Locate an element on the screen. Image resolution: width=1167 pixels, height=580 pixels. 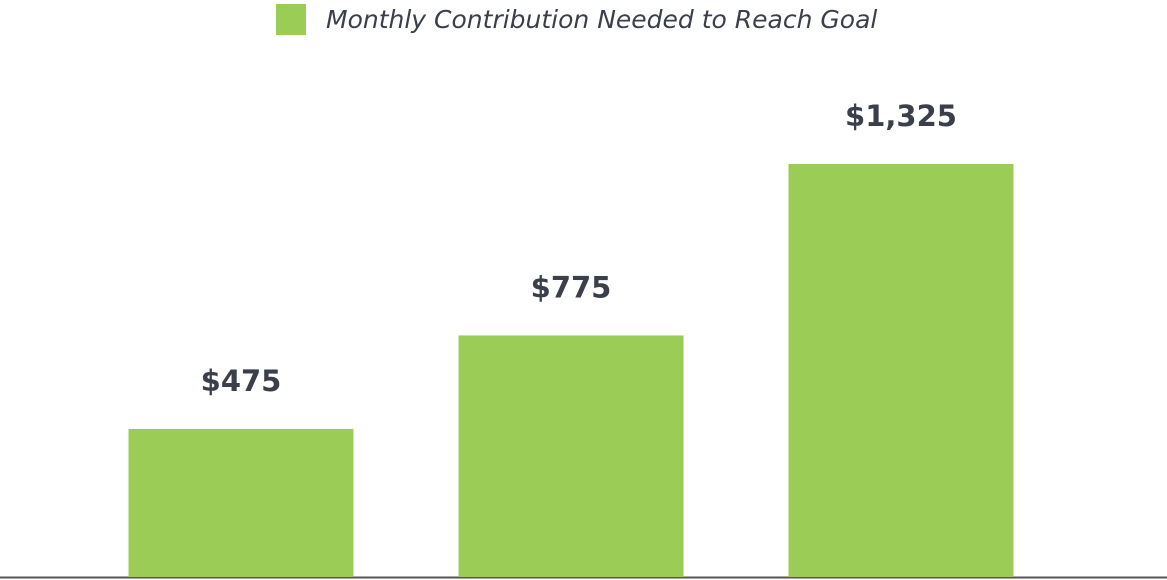
value-label: $1,325 is located at coordinates (901, 116).